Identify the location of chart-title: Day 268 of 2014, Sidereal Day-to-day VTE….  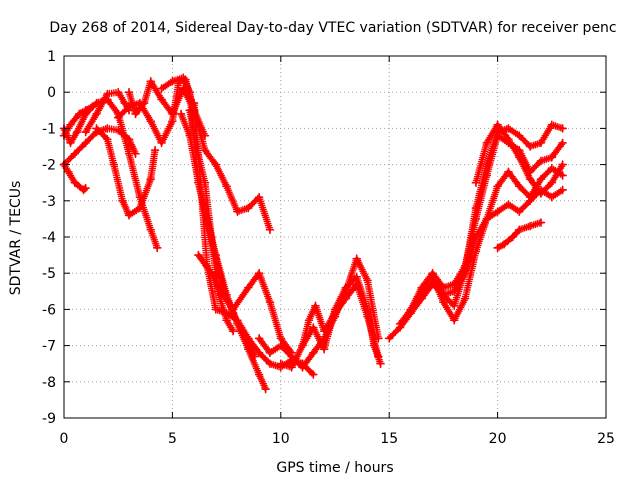
(332, 28).